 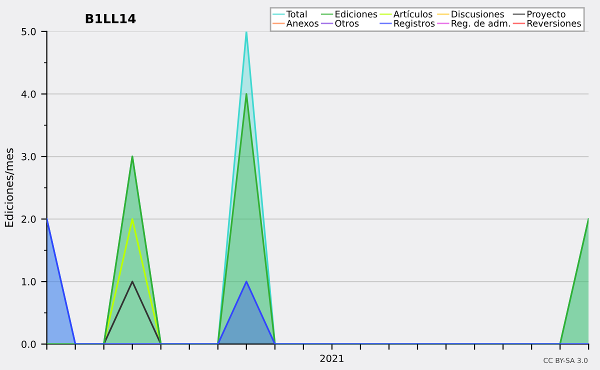 What do you see at coordinates (296, 14) in the screenshot?
I see `legend-label: Total` at bounding box center [296, 14].